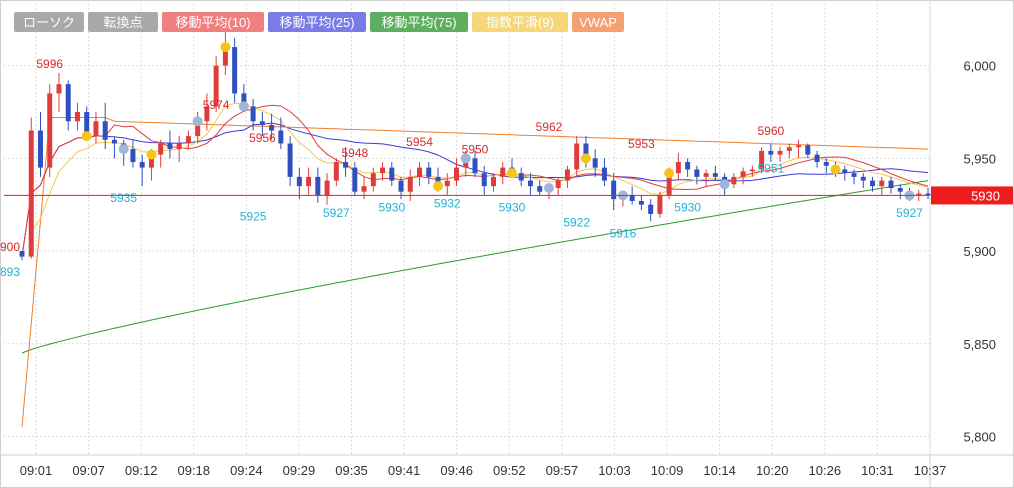  I want to click on legend-chip: 移動平均(25), so click(317, 22).